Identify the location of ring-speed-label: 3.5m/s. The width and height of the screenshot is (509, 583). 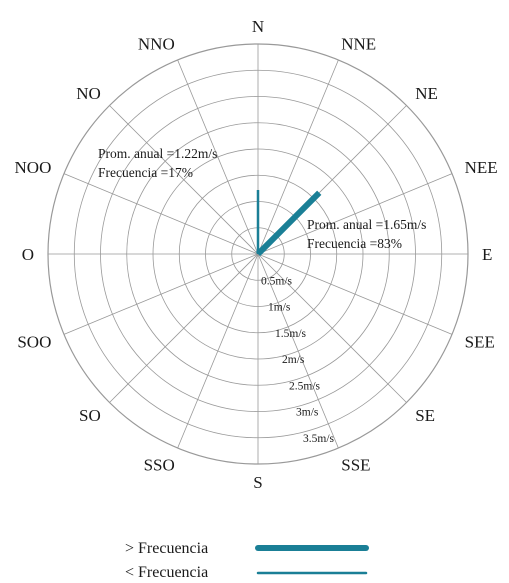
(319, 439).